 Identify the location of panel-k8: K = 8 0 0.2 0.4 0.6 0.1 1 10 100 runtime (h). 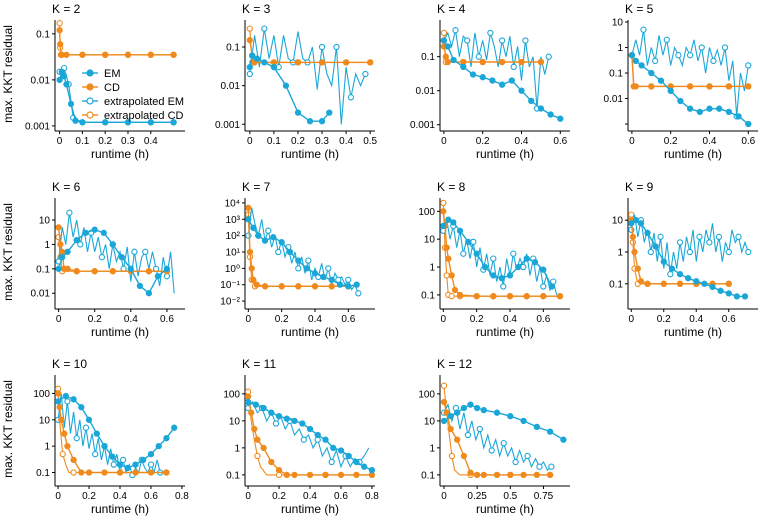
(494, 259).